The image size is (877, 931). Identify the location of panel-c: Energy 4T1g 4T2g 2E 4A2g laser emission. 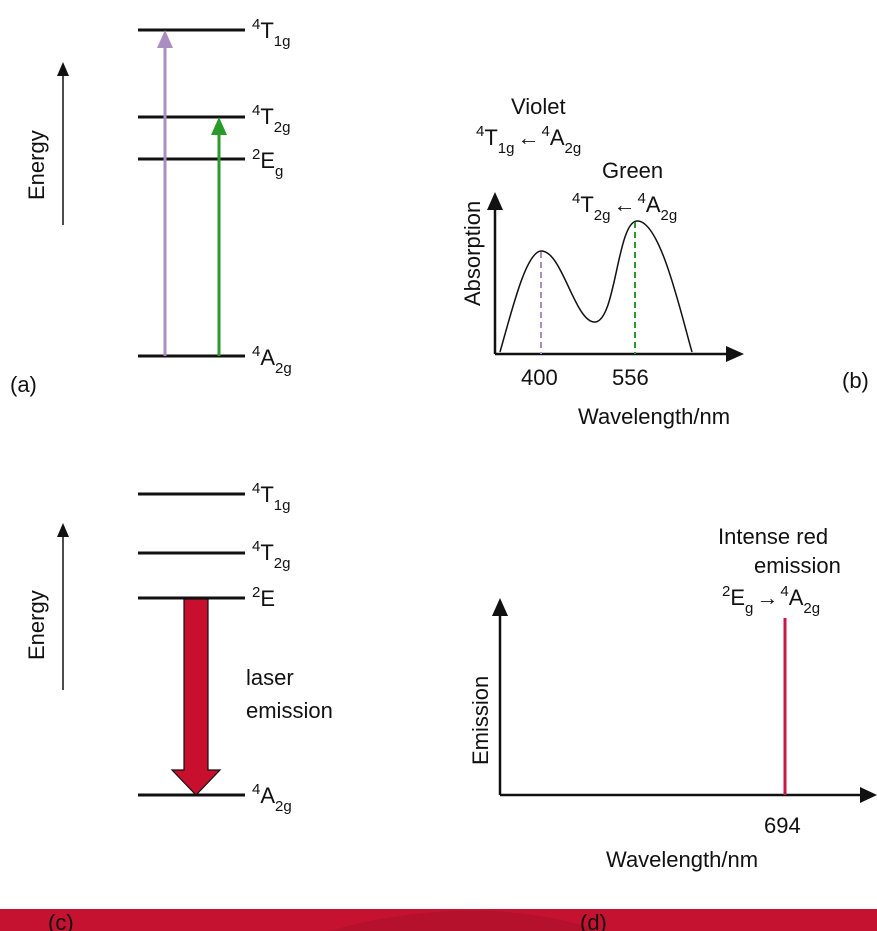
(178, 647).